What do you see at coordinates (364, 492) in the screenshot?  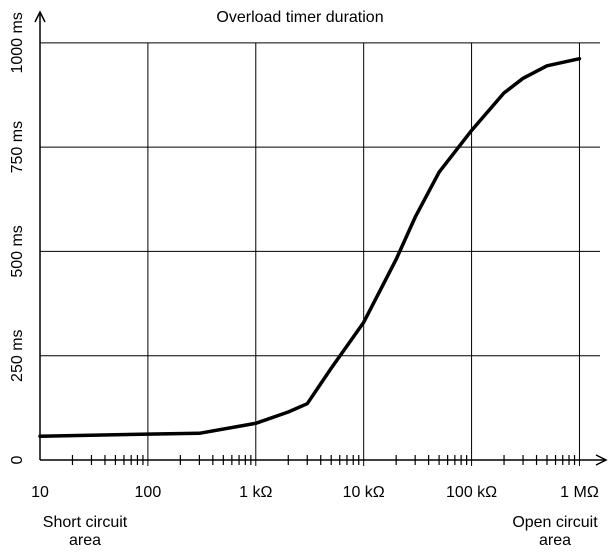 I see `x-tick-label: 10 kΩ` at bounding box center [364, 492].